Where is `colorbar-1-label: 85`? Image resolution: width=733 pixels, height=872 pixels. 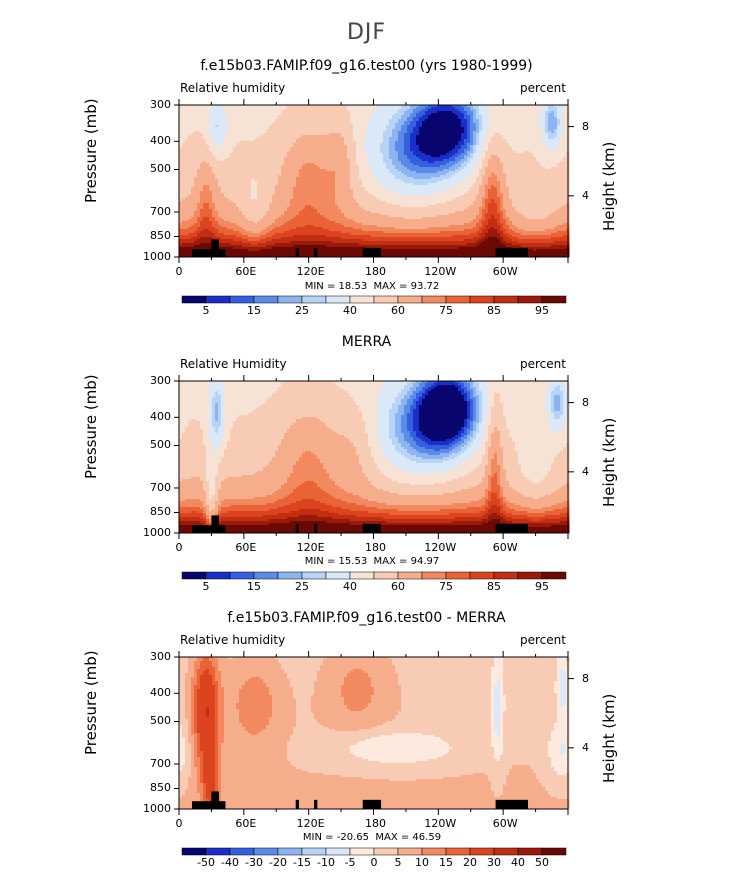 colorbar-1-label: 85 is located at coordinates (494, 310).